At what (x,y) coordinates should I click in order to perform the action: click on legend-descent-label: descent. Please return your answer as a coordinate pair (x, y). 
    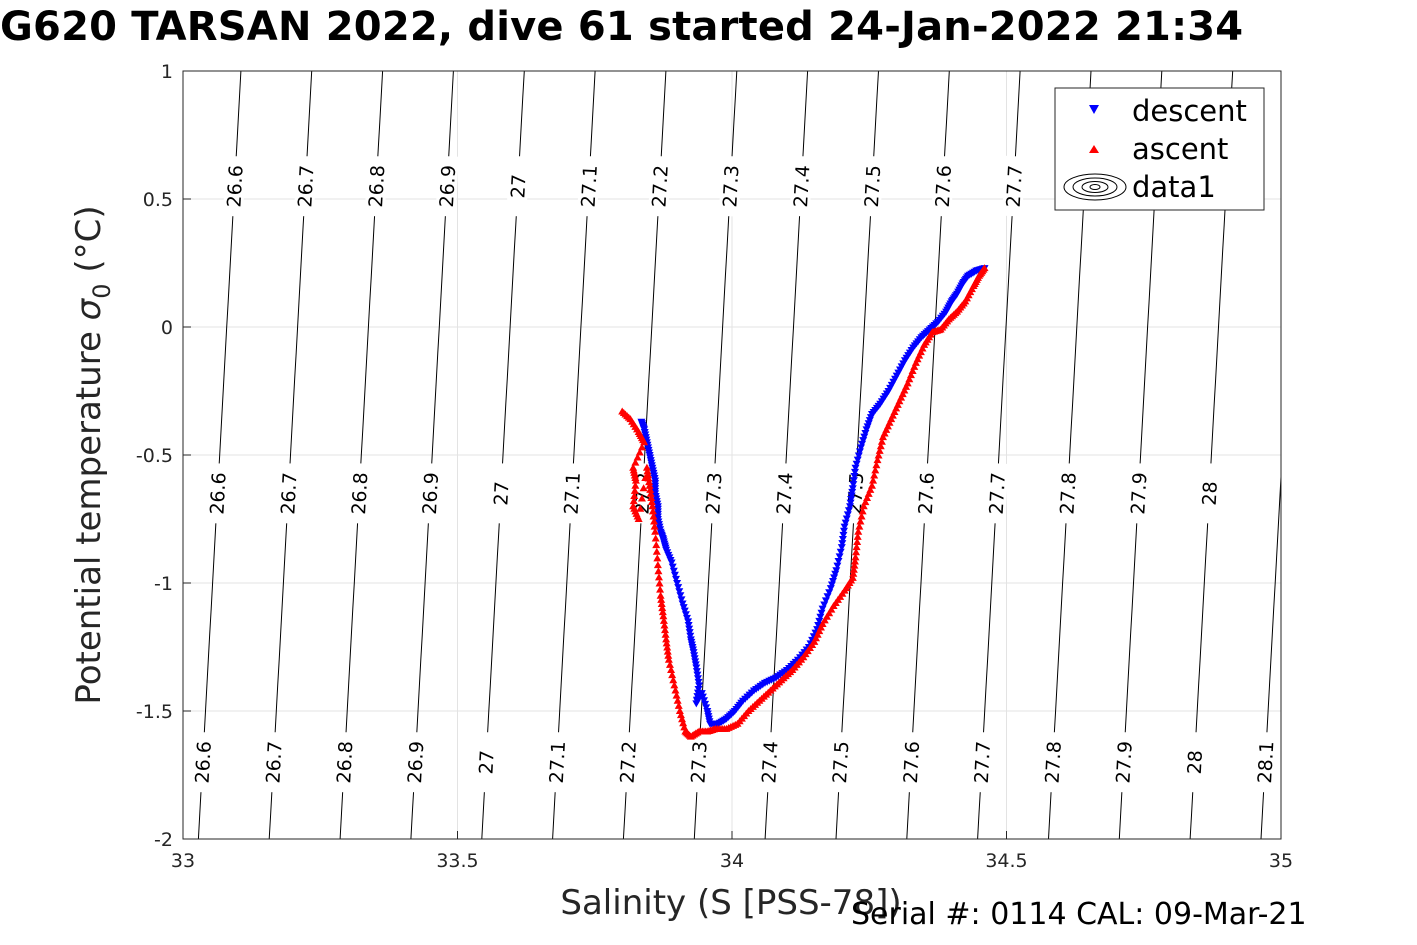
    Looking at the image, I should click on (1189, 111).